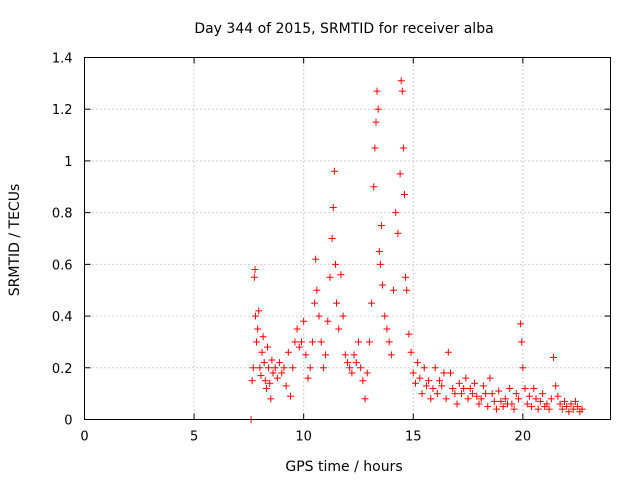 Image resolution: width=640 pixels, height=480 pixels. I want to click on y-tick-label: 0, so click(68, 421).